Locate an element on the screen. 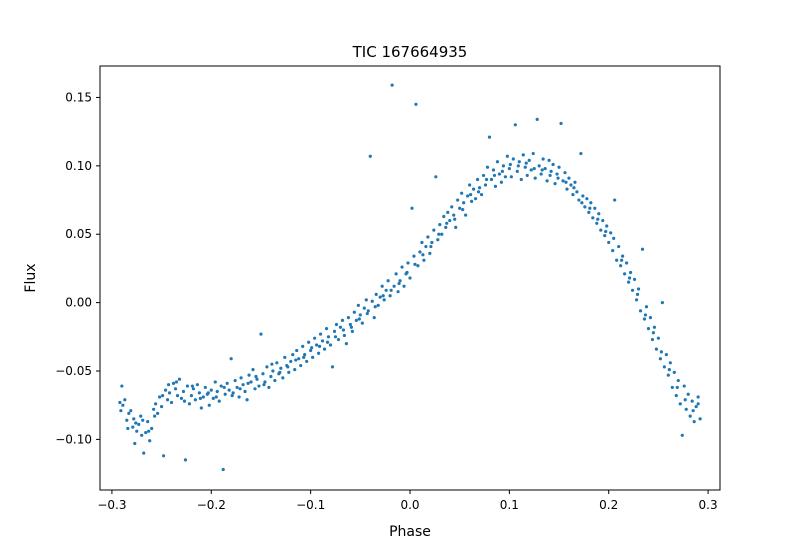 This screenshot has width=800, height=550. x-tick-label: −0.1 is located at coordinates (310, 505).